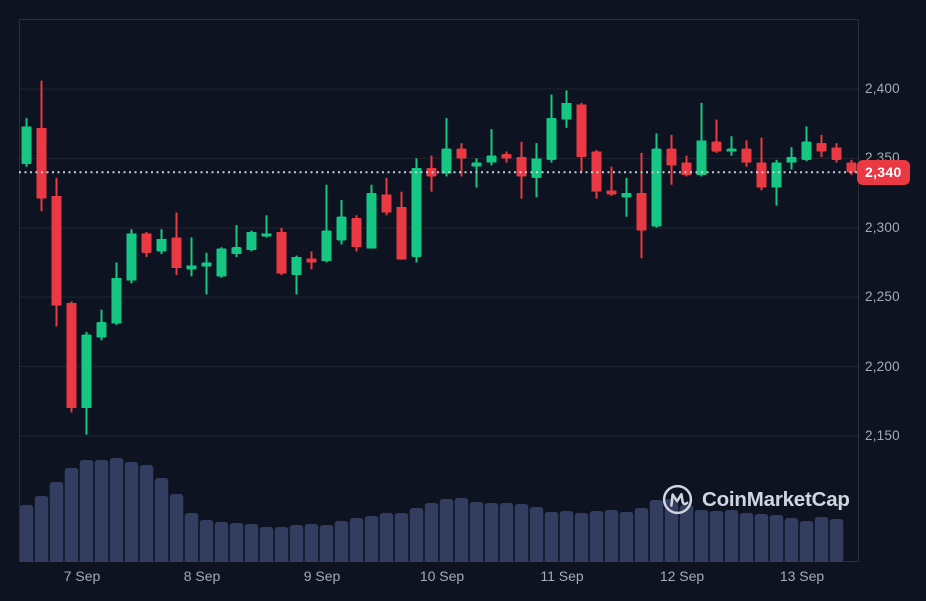 The height and width of the screenshot is (601, 926). Describe the element at coordinates (442, 576) in the screenshot. I see `date-tick-label: 10 Sep` at that location.